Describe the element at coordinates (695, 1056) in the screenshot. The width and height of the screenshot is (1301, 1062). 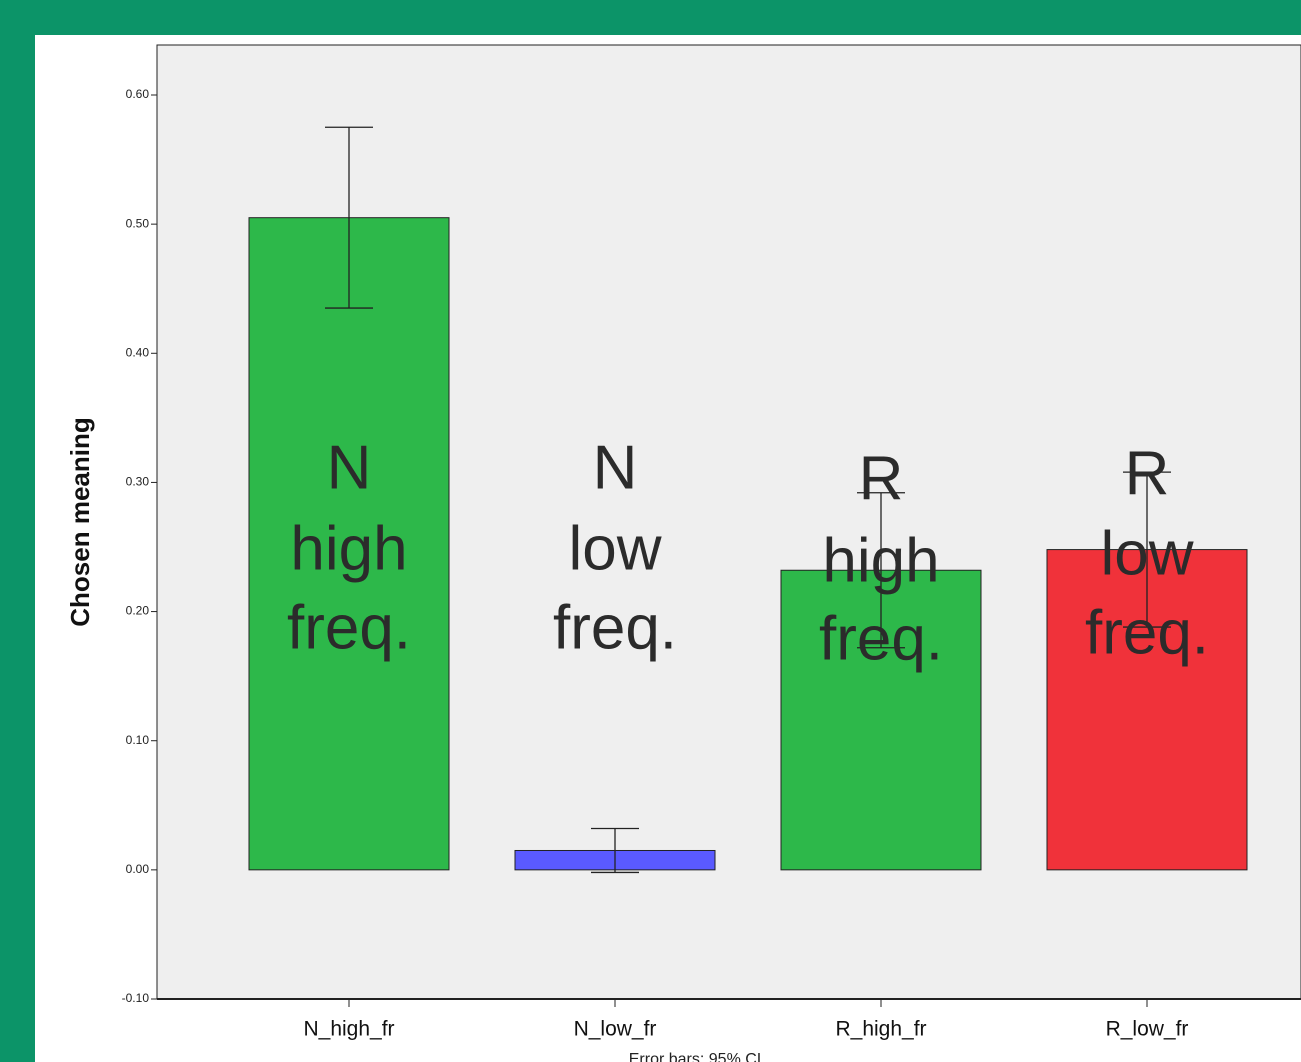
I see `footnote: Error bars: 95% CI` at that location.